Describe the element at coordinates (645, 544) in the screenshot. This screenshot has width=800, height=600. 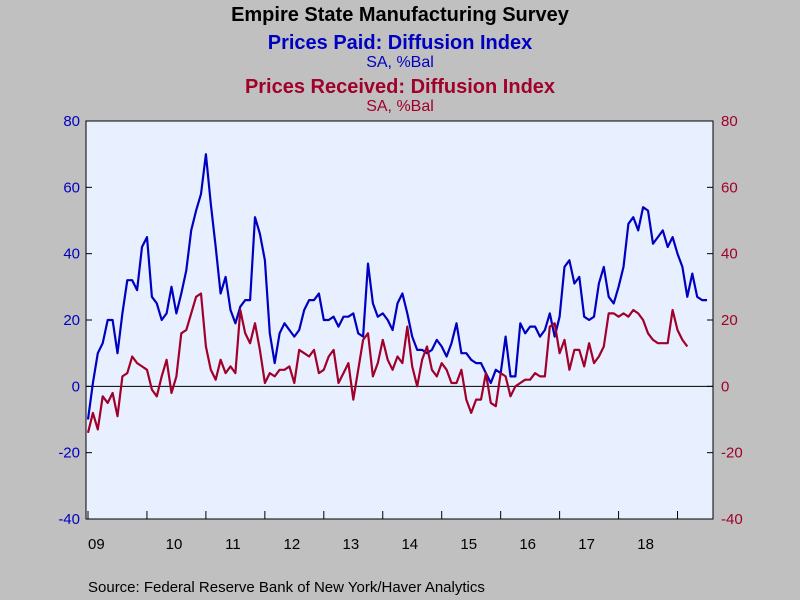
I see `x-tick-label: 18` at that location.